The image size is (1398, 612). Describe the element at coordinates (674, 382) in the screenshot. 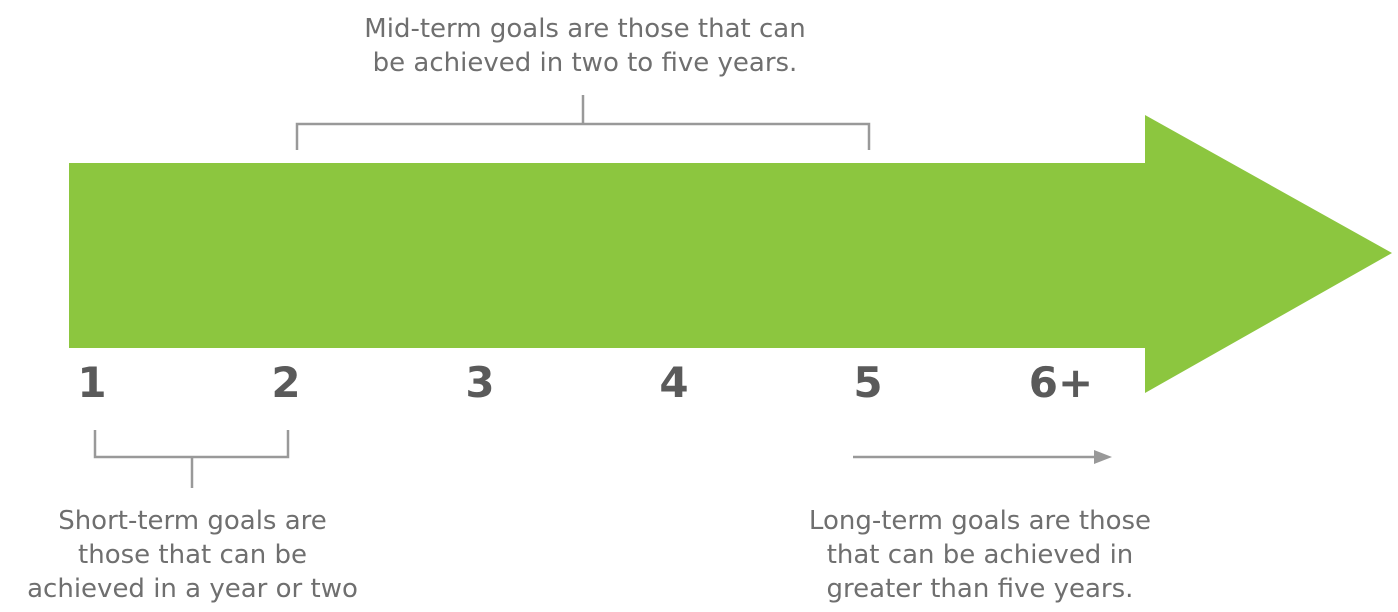

I see `year-label-4: 4` at that location.